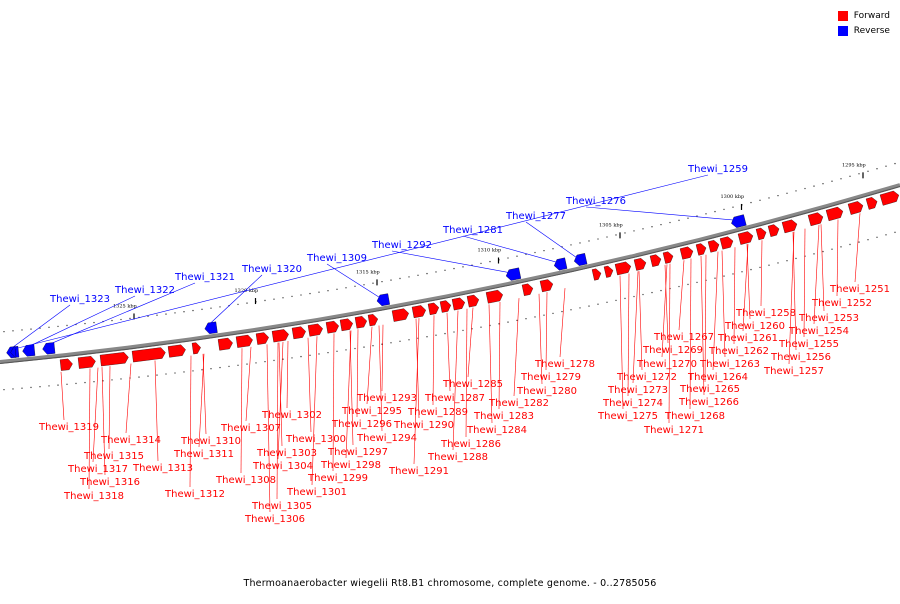 The width and height of the screenshot is (900, 604). I want to click on forward-gene-label: Thewi_1315, so click(113, 456).